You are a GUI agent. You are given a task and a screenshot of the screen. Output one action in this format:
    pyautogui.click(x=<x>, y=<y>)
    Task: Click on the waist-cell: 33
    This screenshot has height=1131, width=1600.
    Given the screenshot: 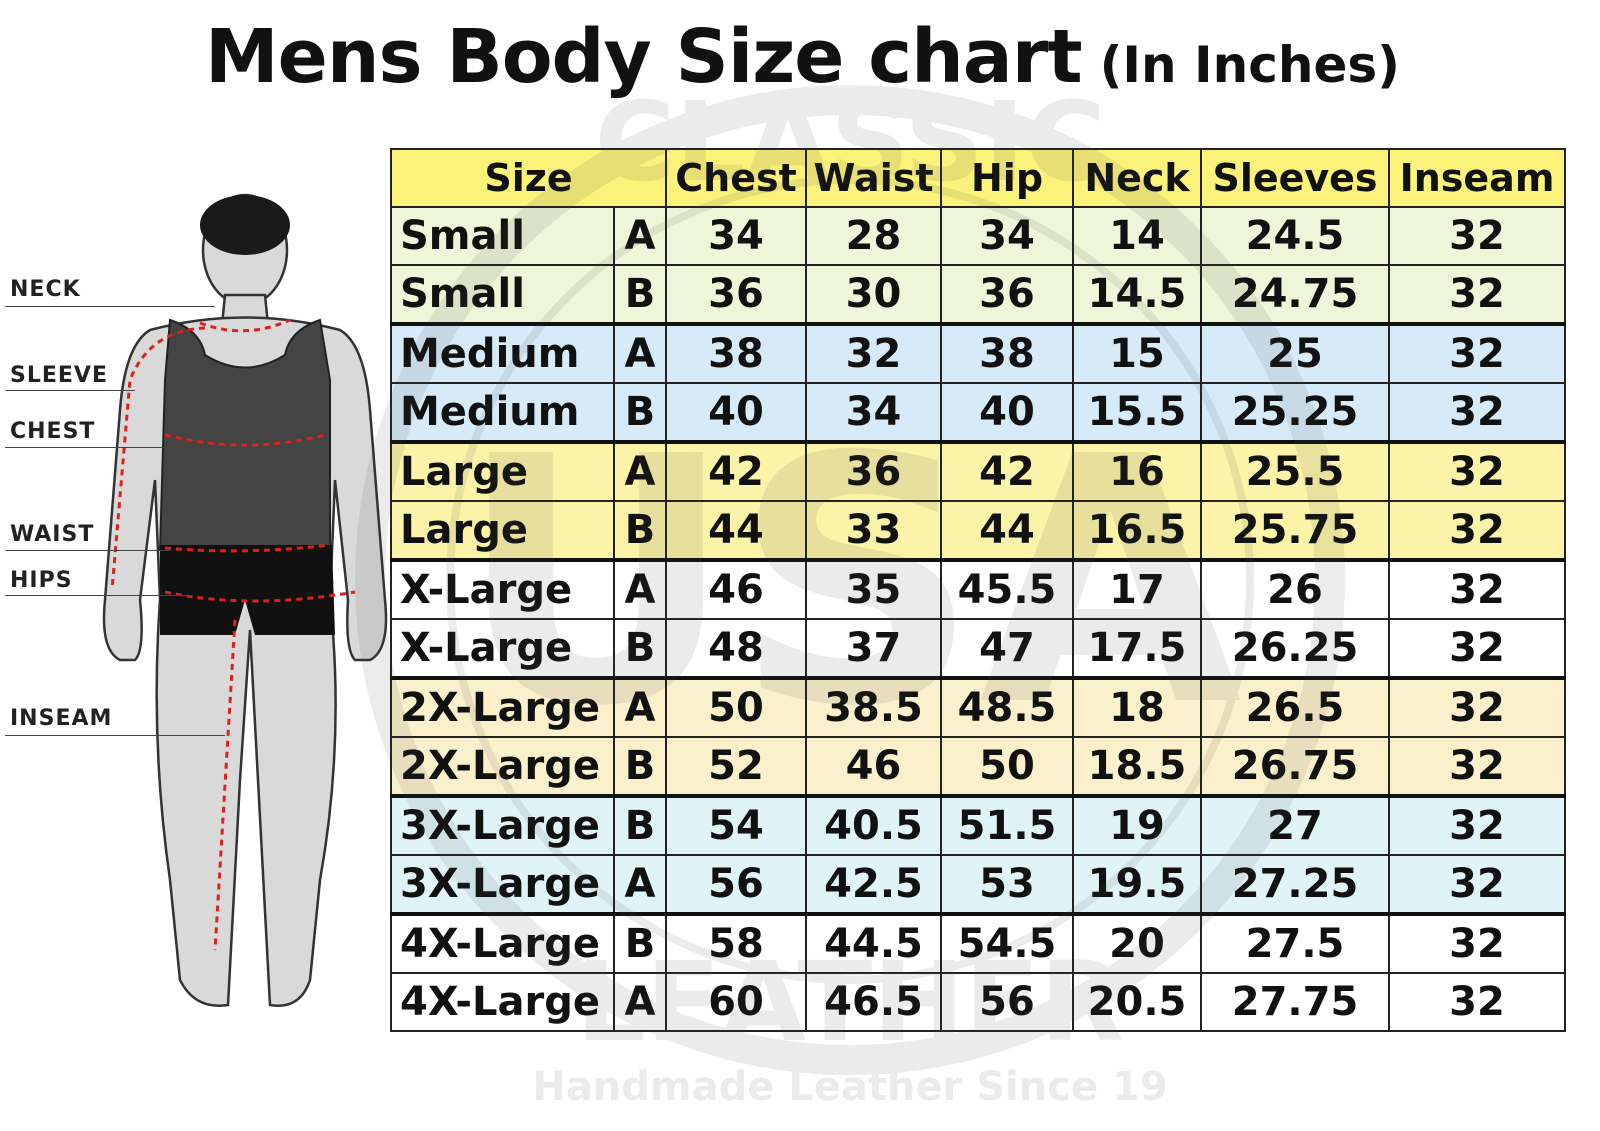 What is the action you would take?
    pyautogui.click(x=874, y=531)
    